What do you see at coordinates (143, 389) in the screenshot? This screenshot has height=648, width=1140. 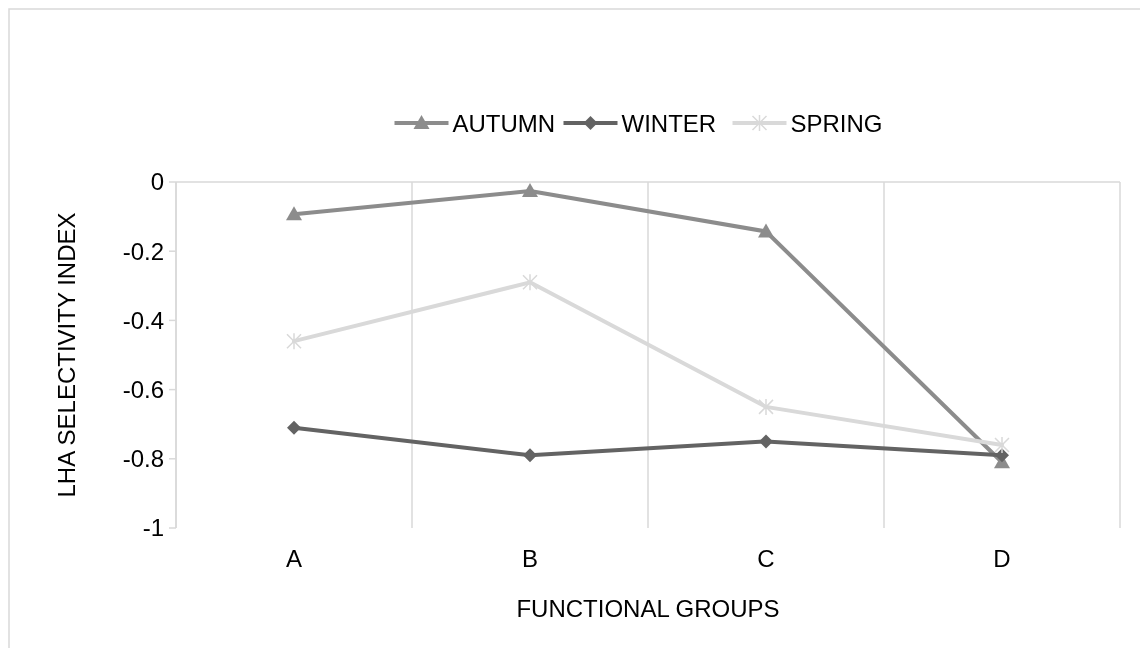 I see `y-tick-label: -0.6` at bounding box center [143, 389].